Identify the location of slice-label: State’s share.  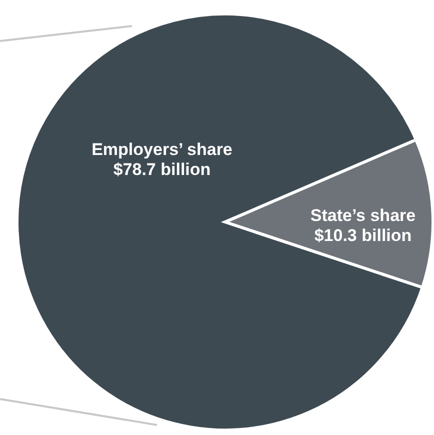
(363, 215).